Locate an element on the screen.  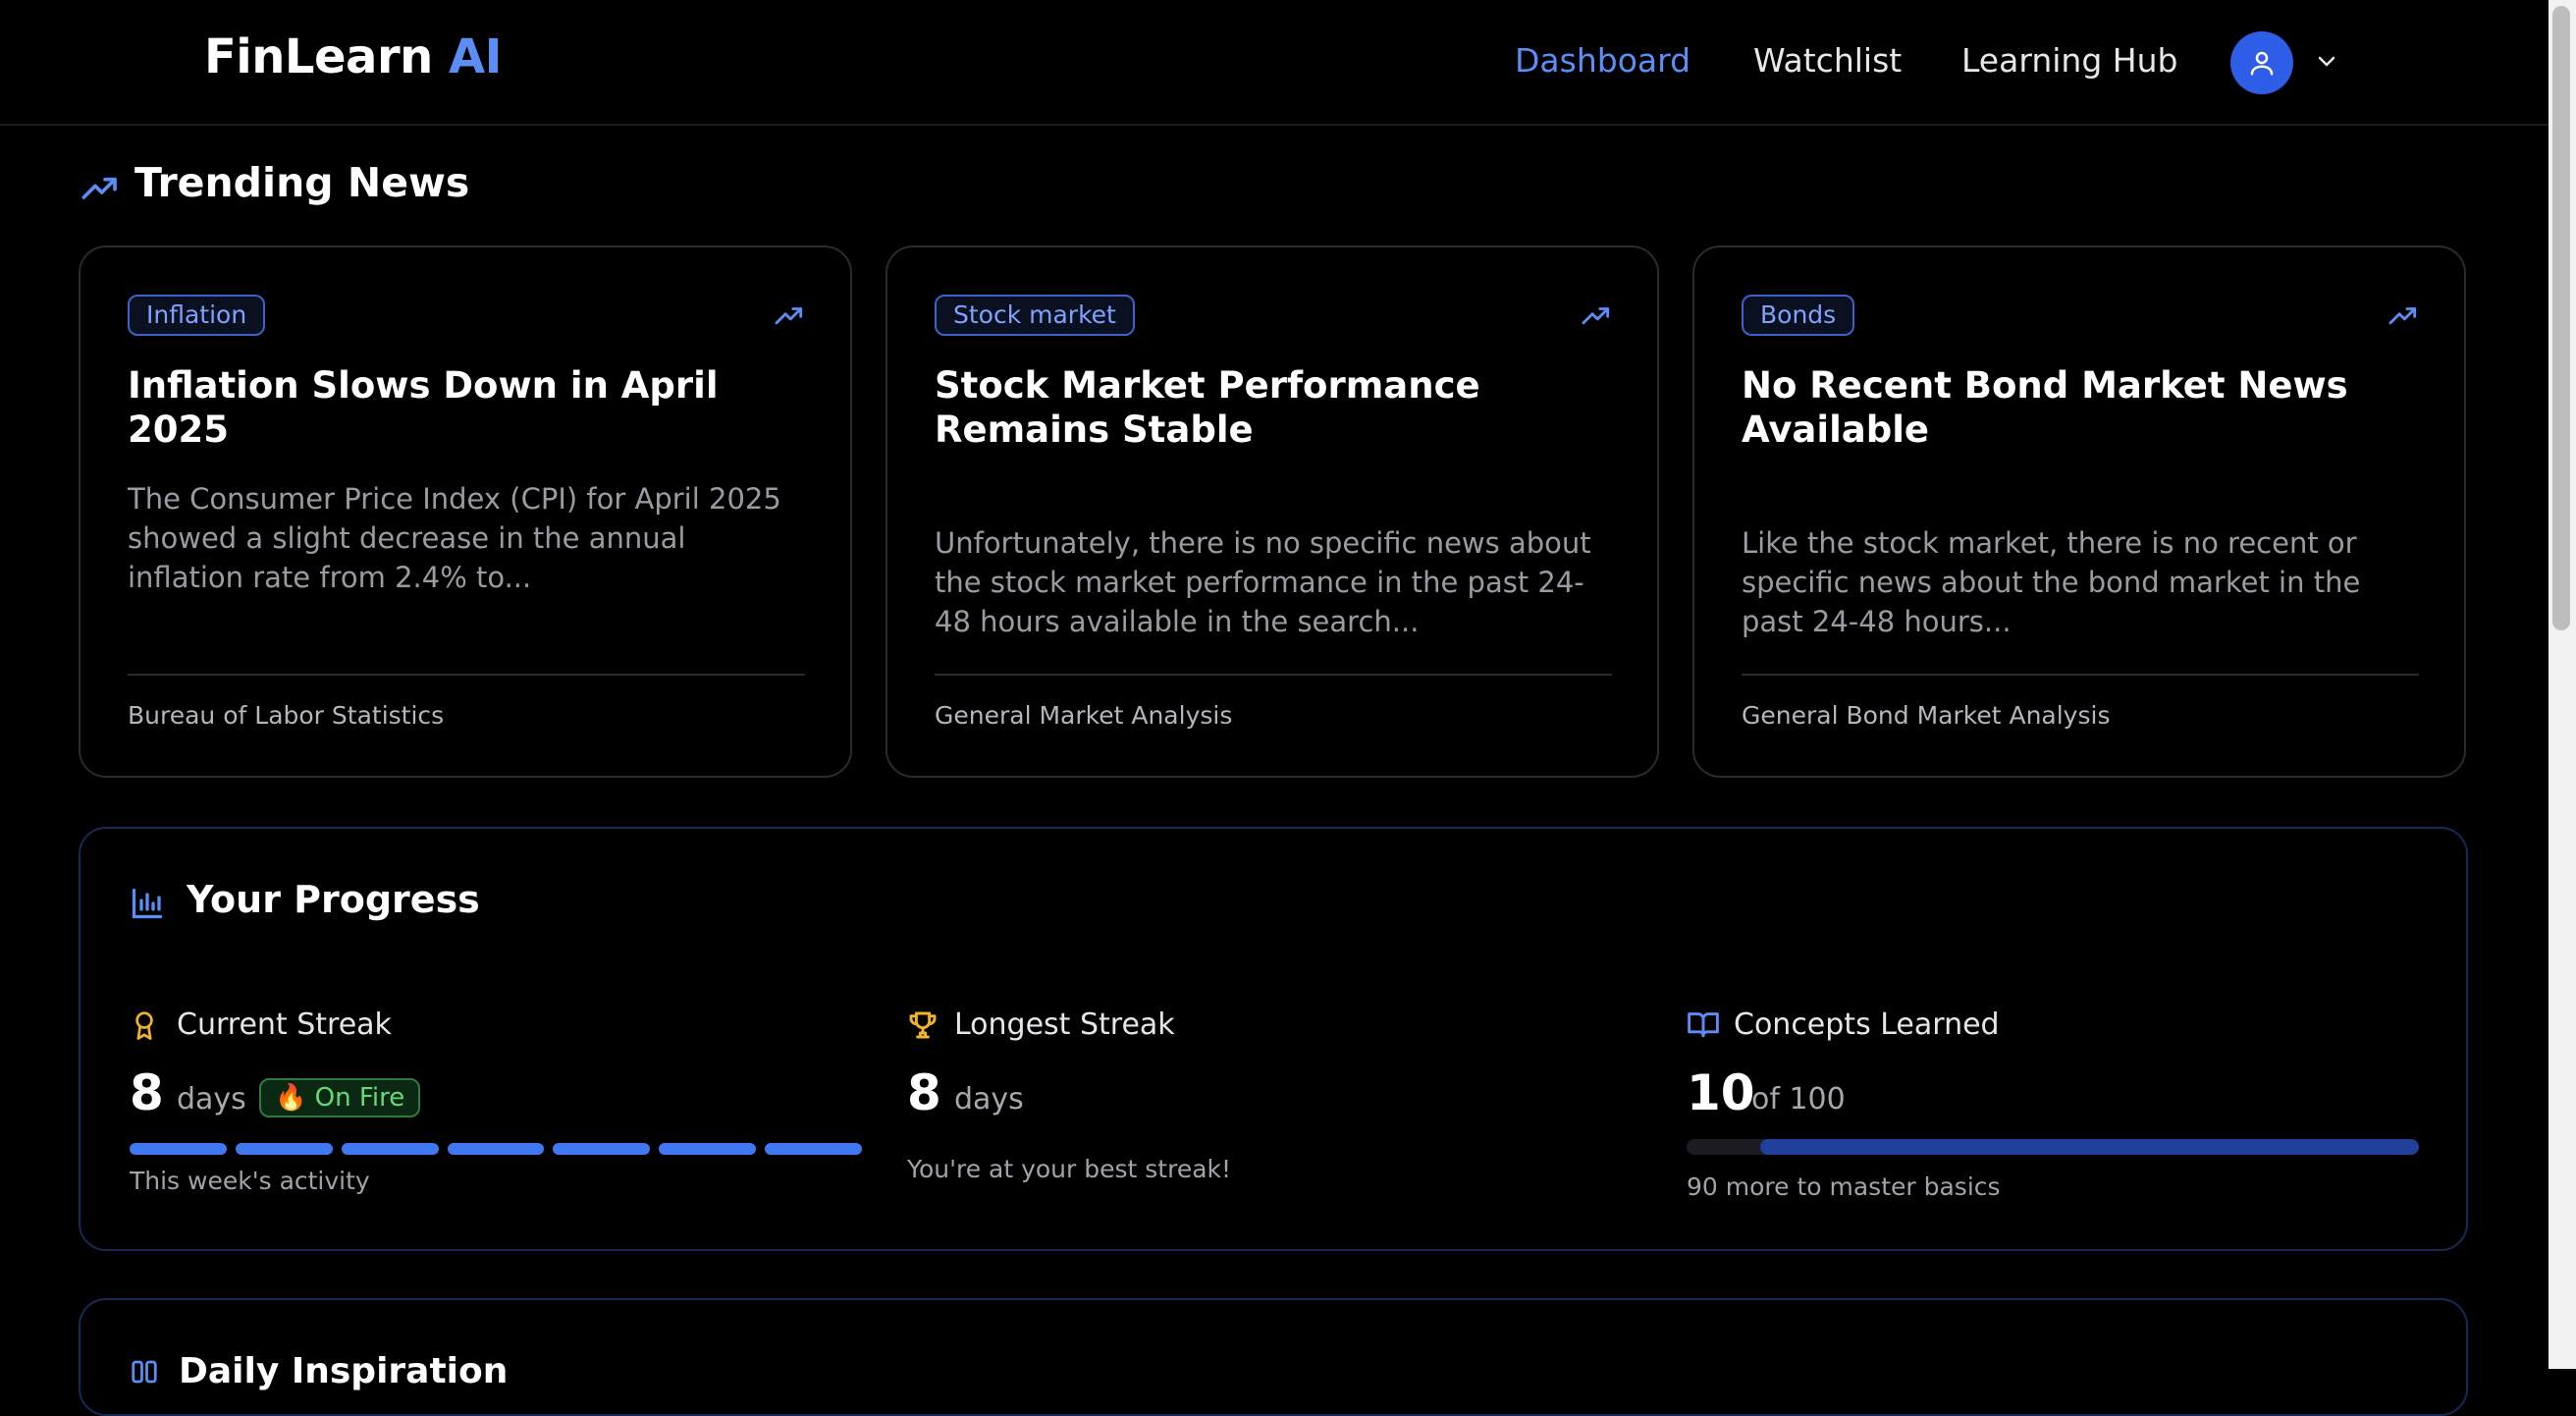
news-title: Stock Market Performance Remains Stable is located at coordinates (1207, 408).